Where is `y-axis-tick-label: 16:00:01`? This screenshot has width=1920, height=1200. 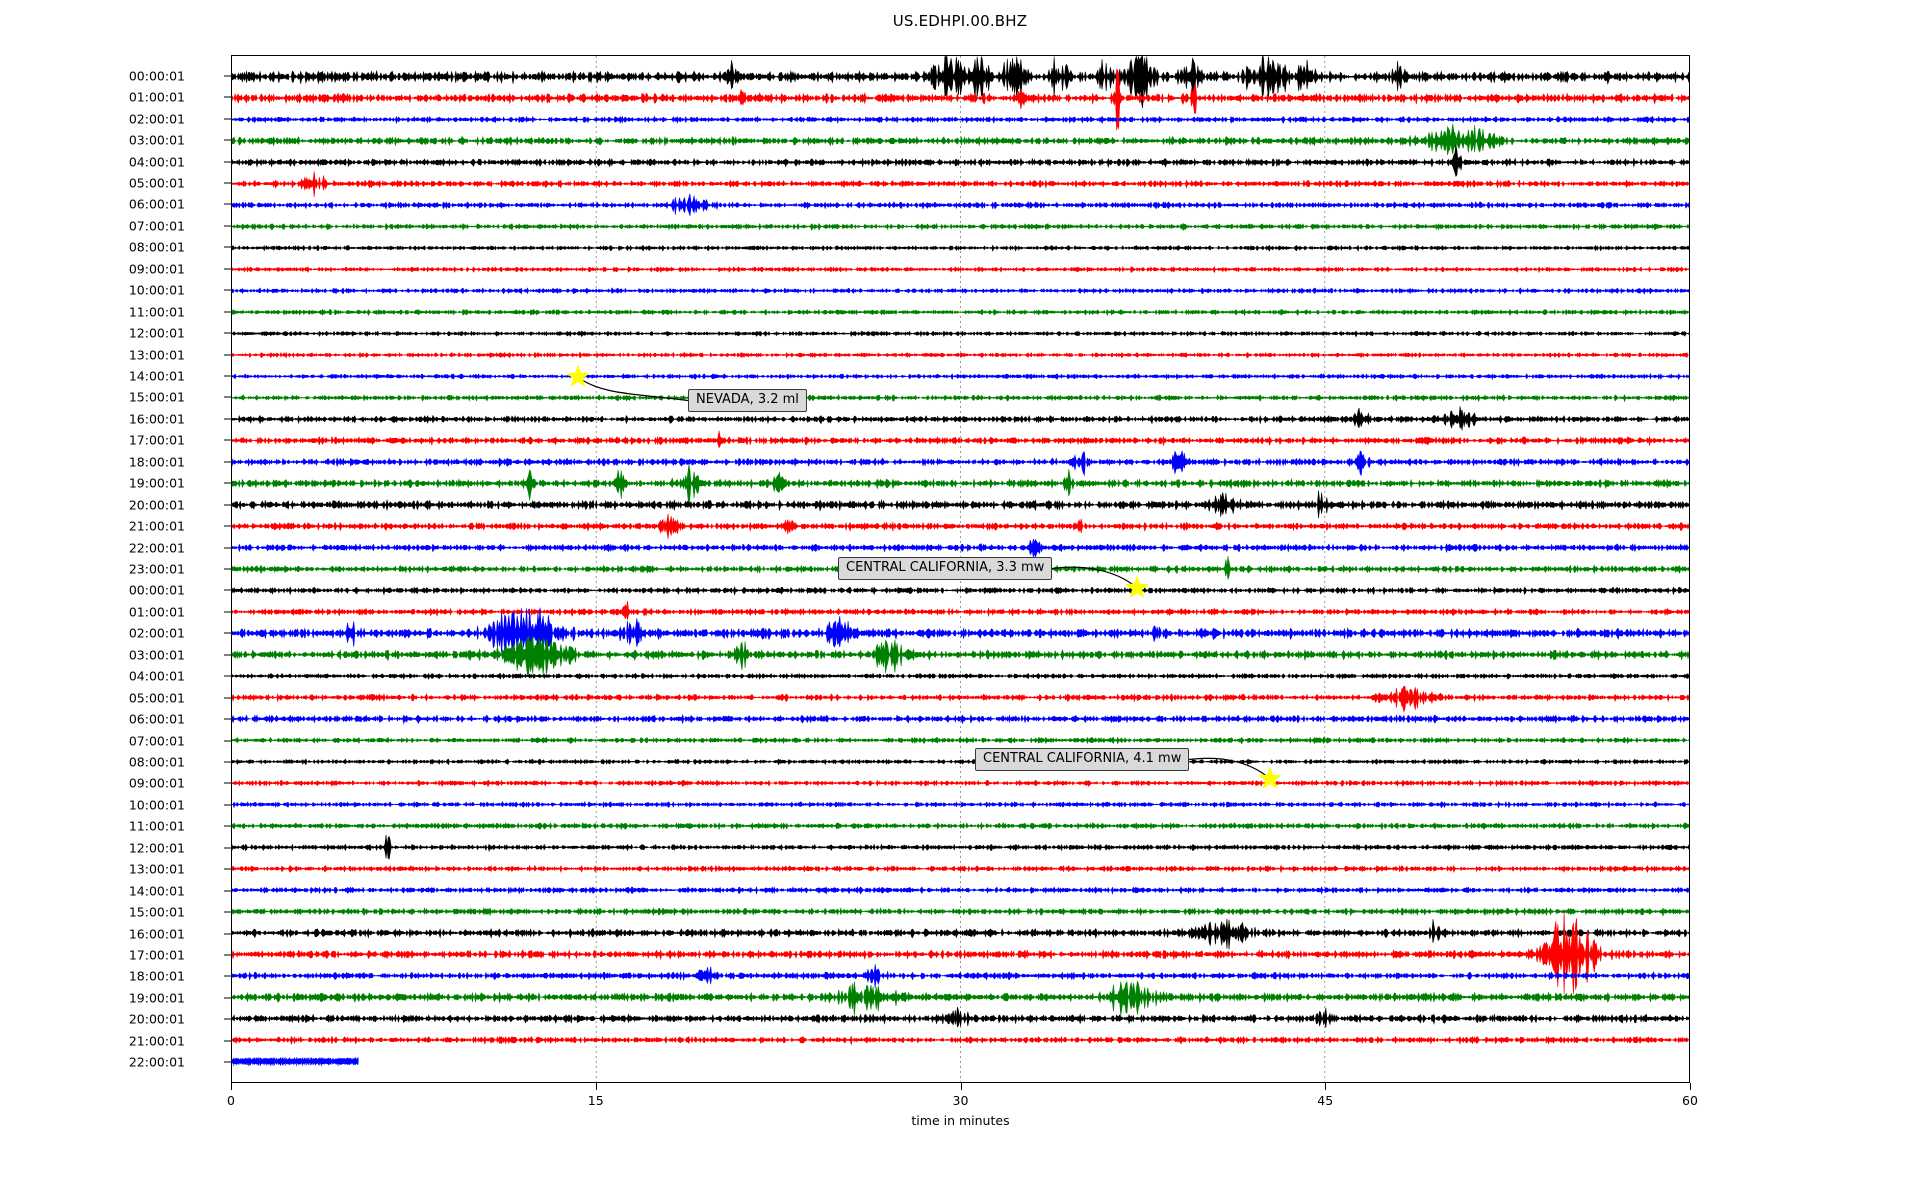 y-axis-tick-label: 16:00:01 is located at coordinates (156, 934).